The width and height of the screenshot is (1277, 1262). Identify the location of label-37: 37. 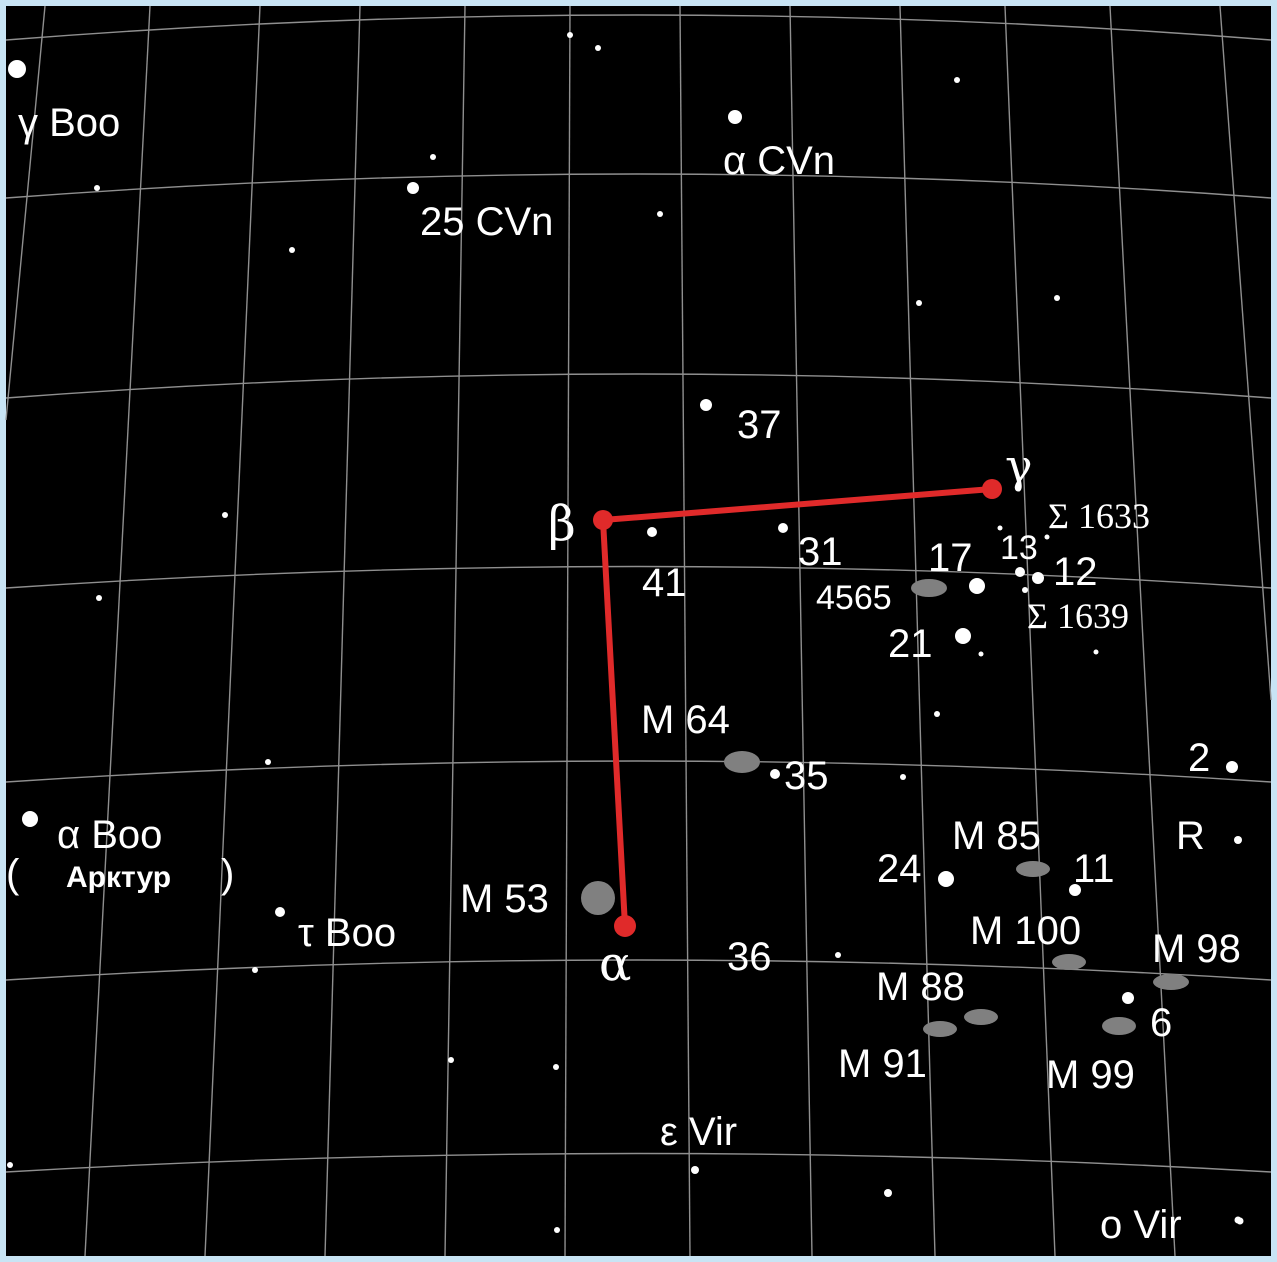
(759, 425).